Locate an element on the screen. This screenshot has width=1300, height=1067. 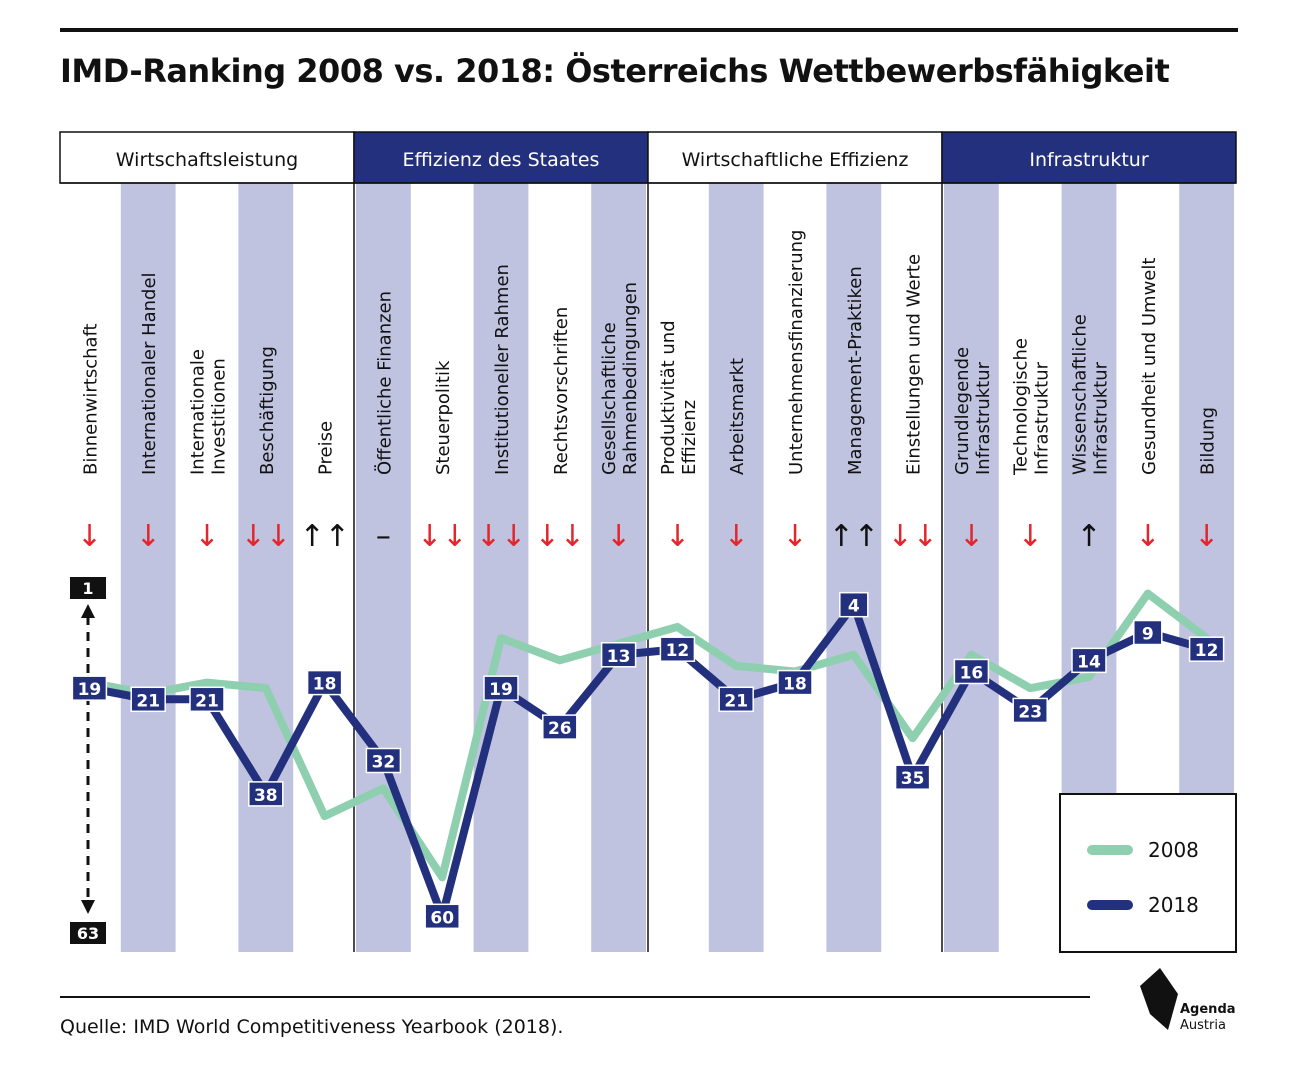
category-label: Beschäftigung is located at coordinates (267, 410).